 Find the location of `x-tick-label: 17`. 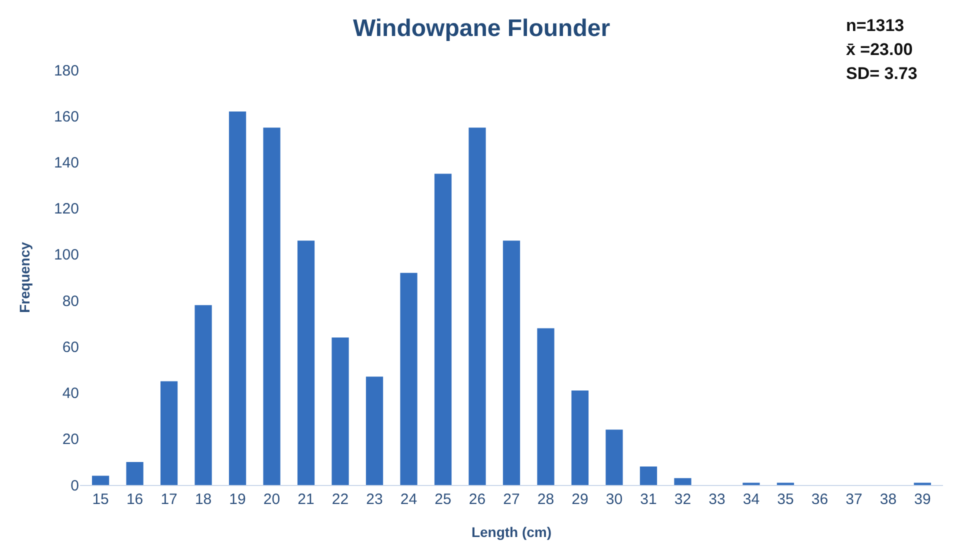

x-tick-label: 17 is located at coordinates (169, 499).